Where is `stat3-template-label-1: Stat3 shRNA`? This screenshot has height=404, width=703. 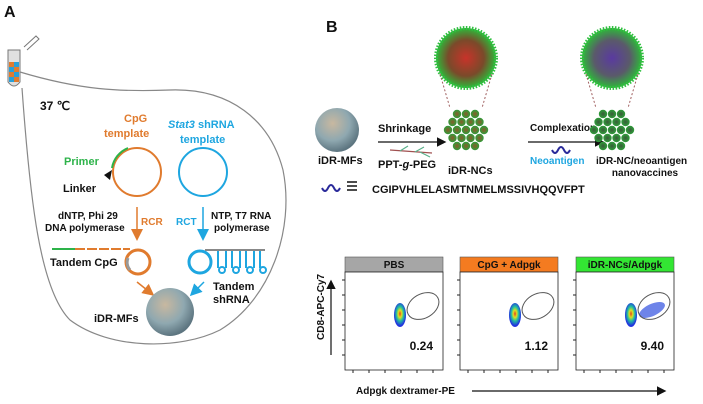
stat3-template-label-1: Stat3 shRNA is located at coordinates (201, 125).